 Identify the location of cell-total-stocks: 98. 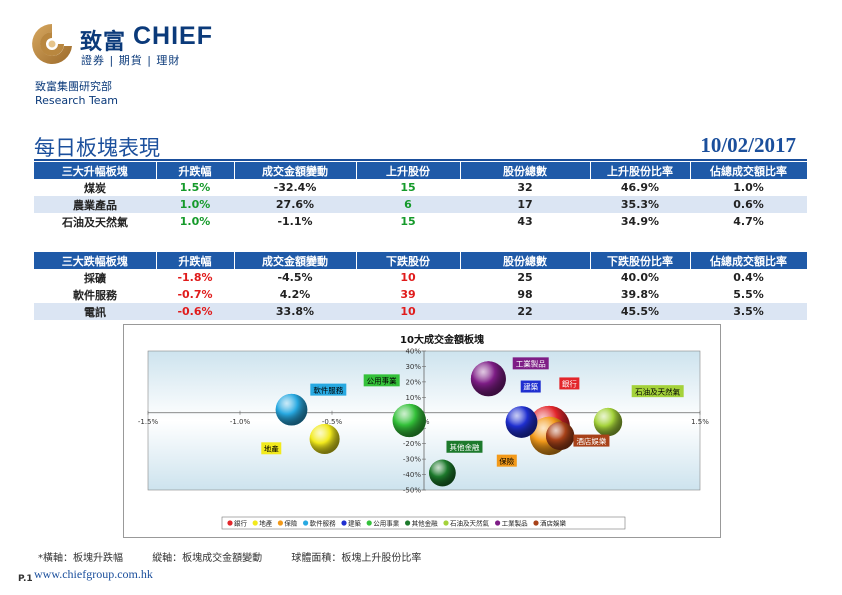
(525, 294).